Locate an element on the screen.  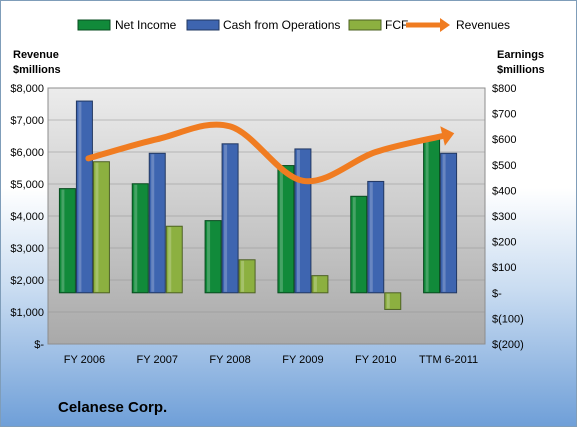
category-label: FY 2006 is located at coordinates (84, 360).